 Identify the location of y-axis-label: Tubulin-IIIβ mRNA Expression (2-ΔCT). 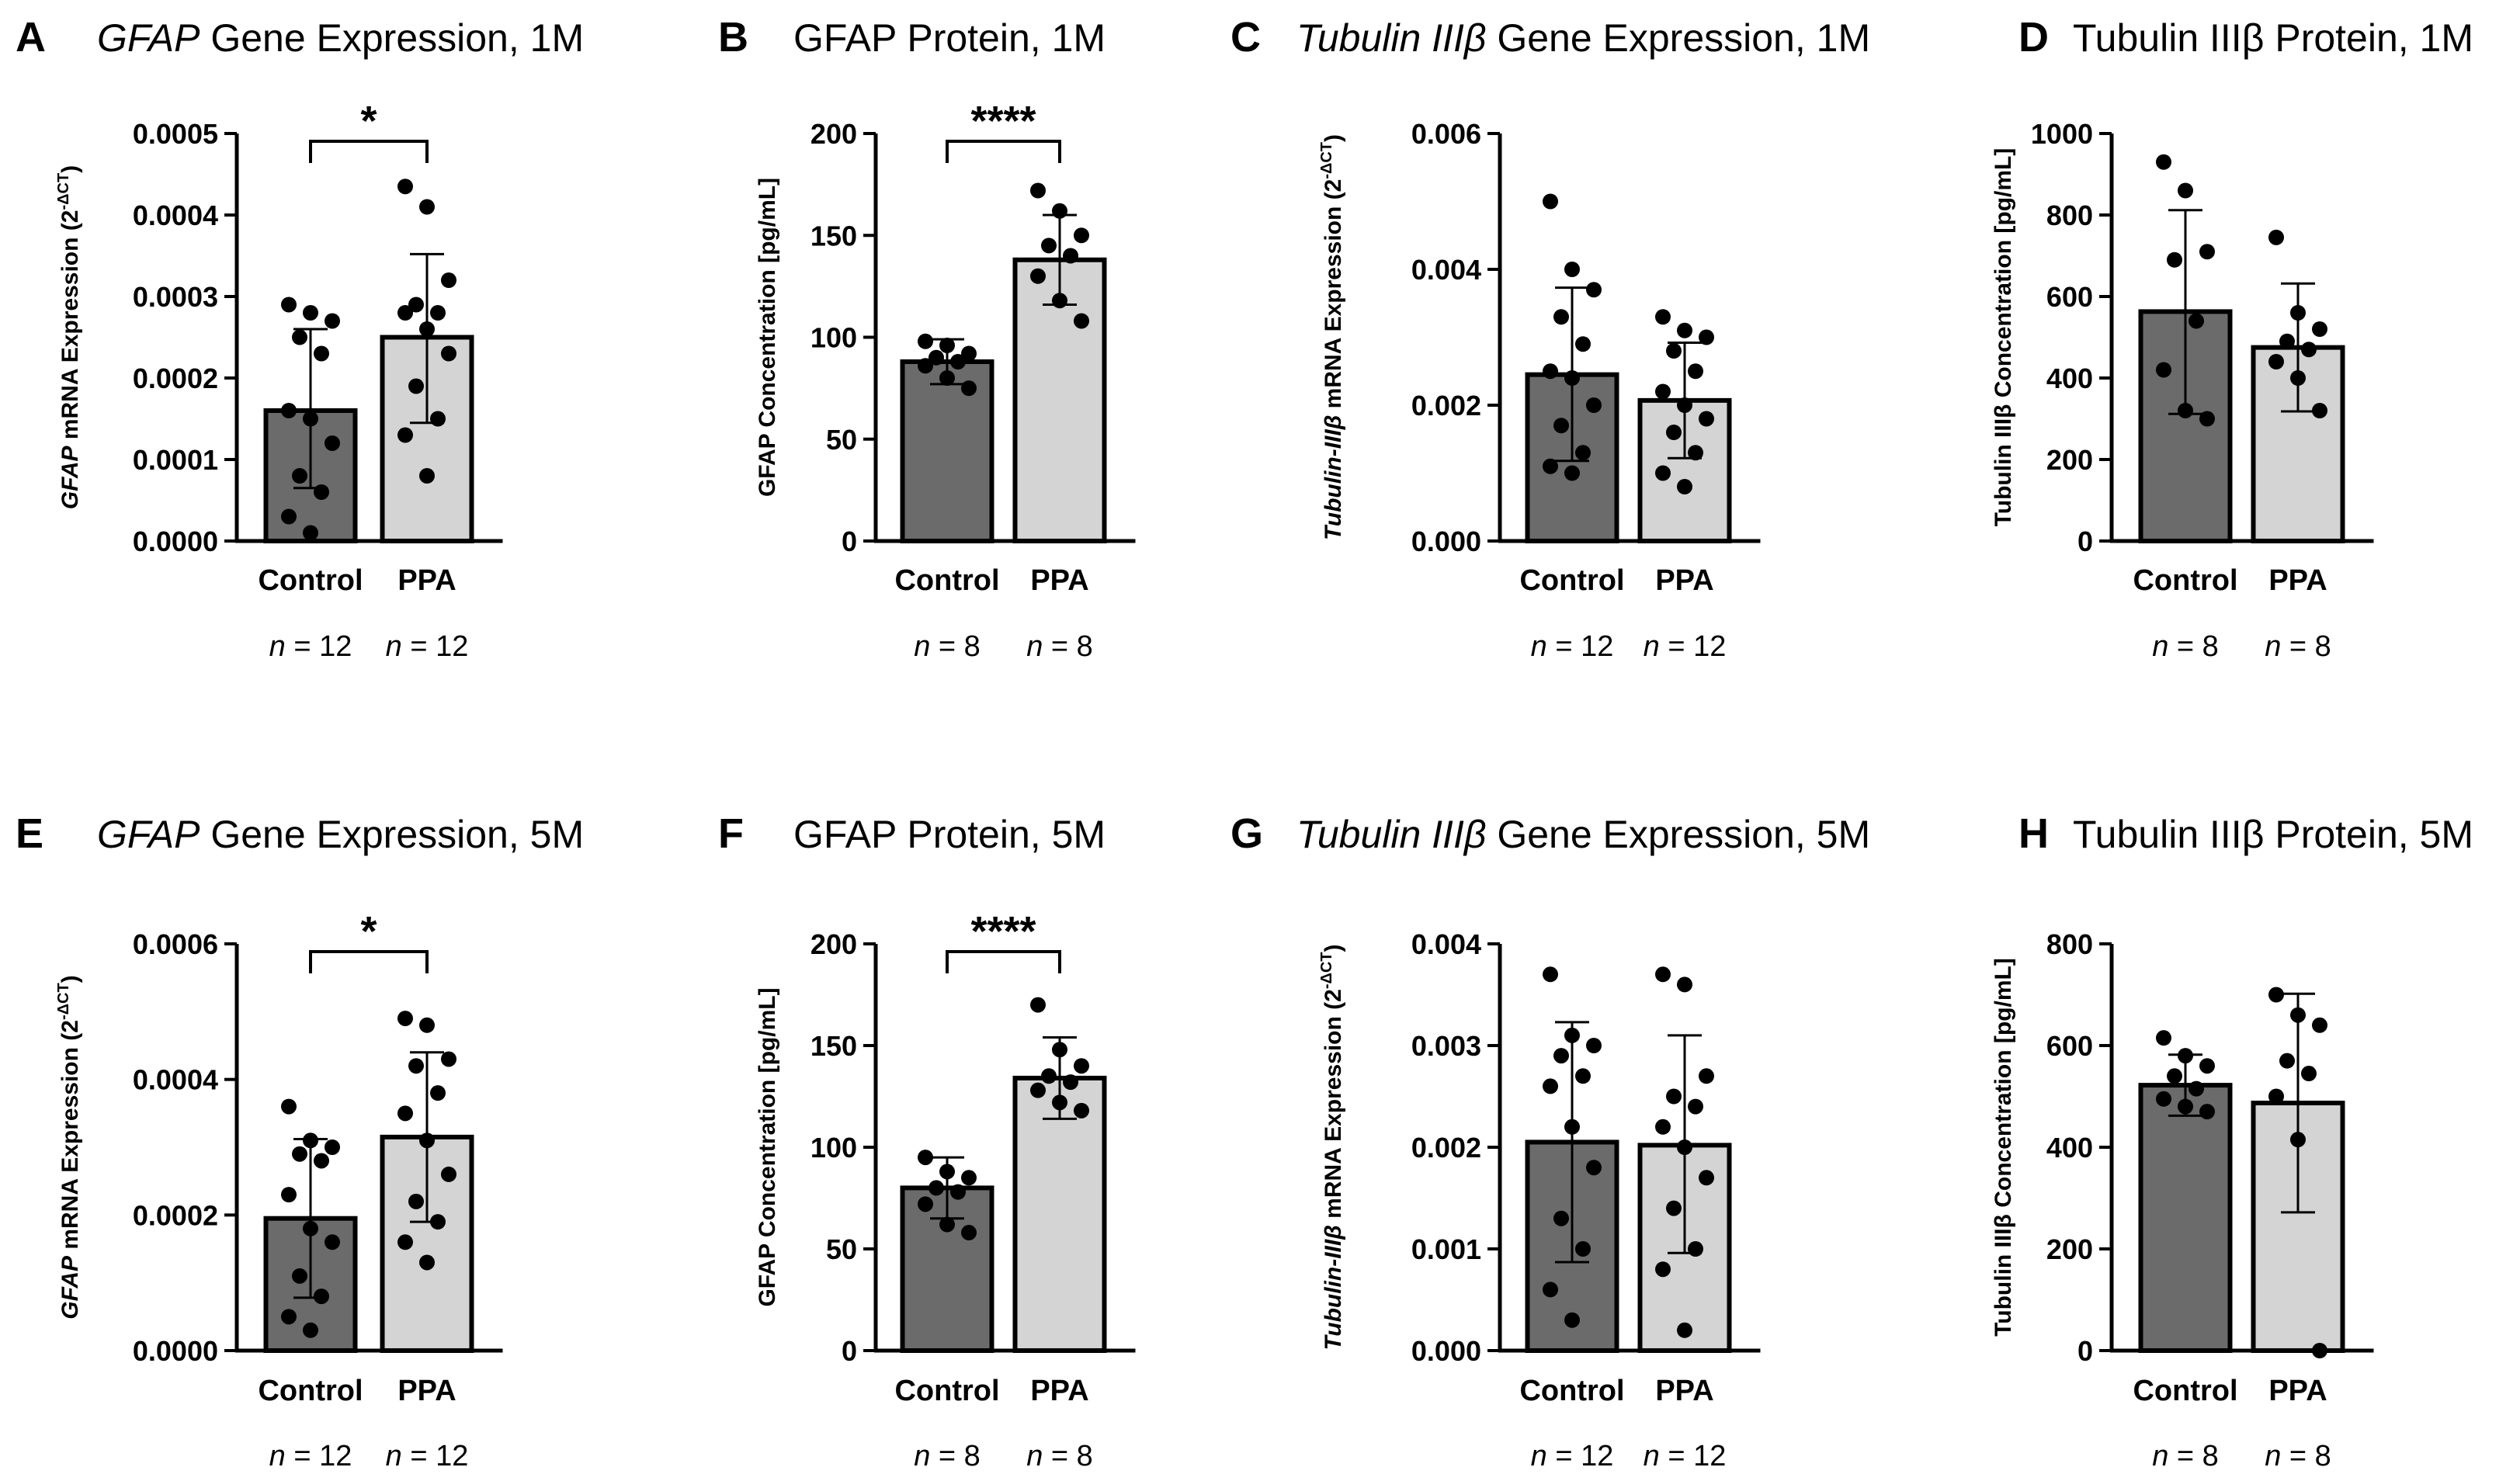
(1332, 337).